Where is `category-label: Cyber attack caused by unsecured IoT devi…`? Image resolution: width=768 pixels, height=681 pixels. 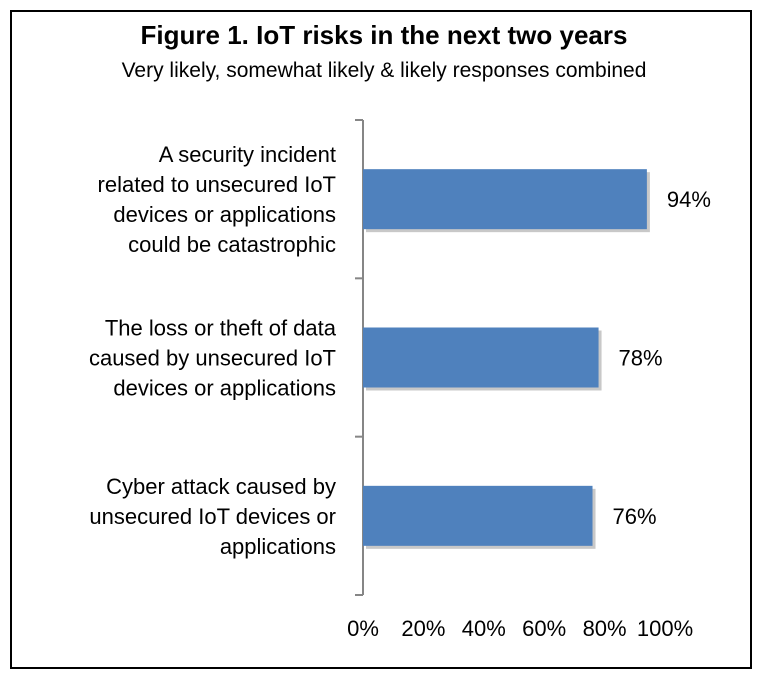
category-label: Cyber attack caused by unsecured IoT devi… is located at coordinates (212, 516).